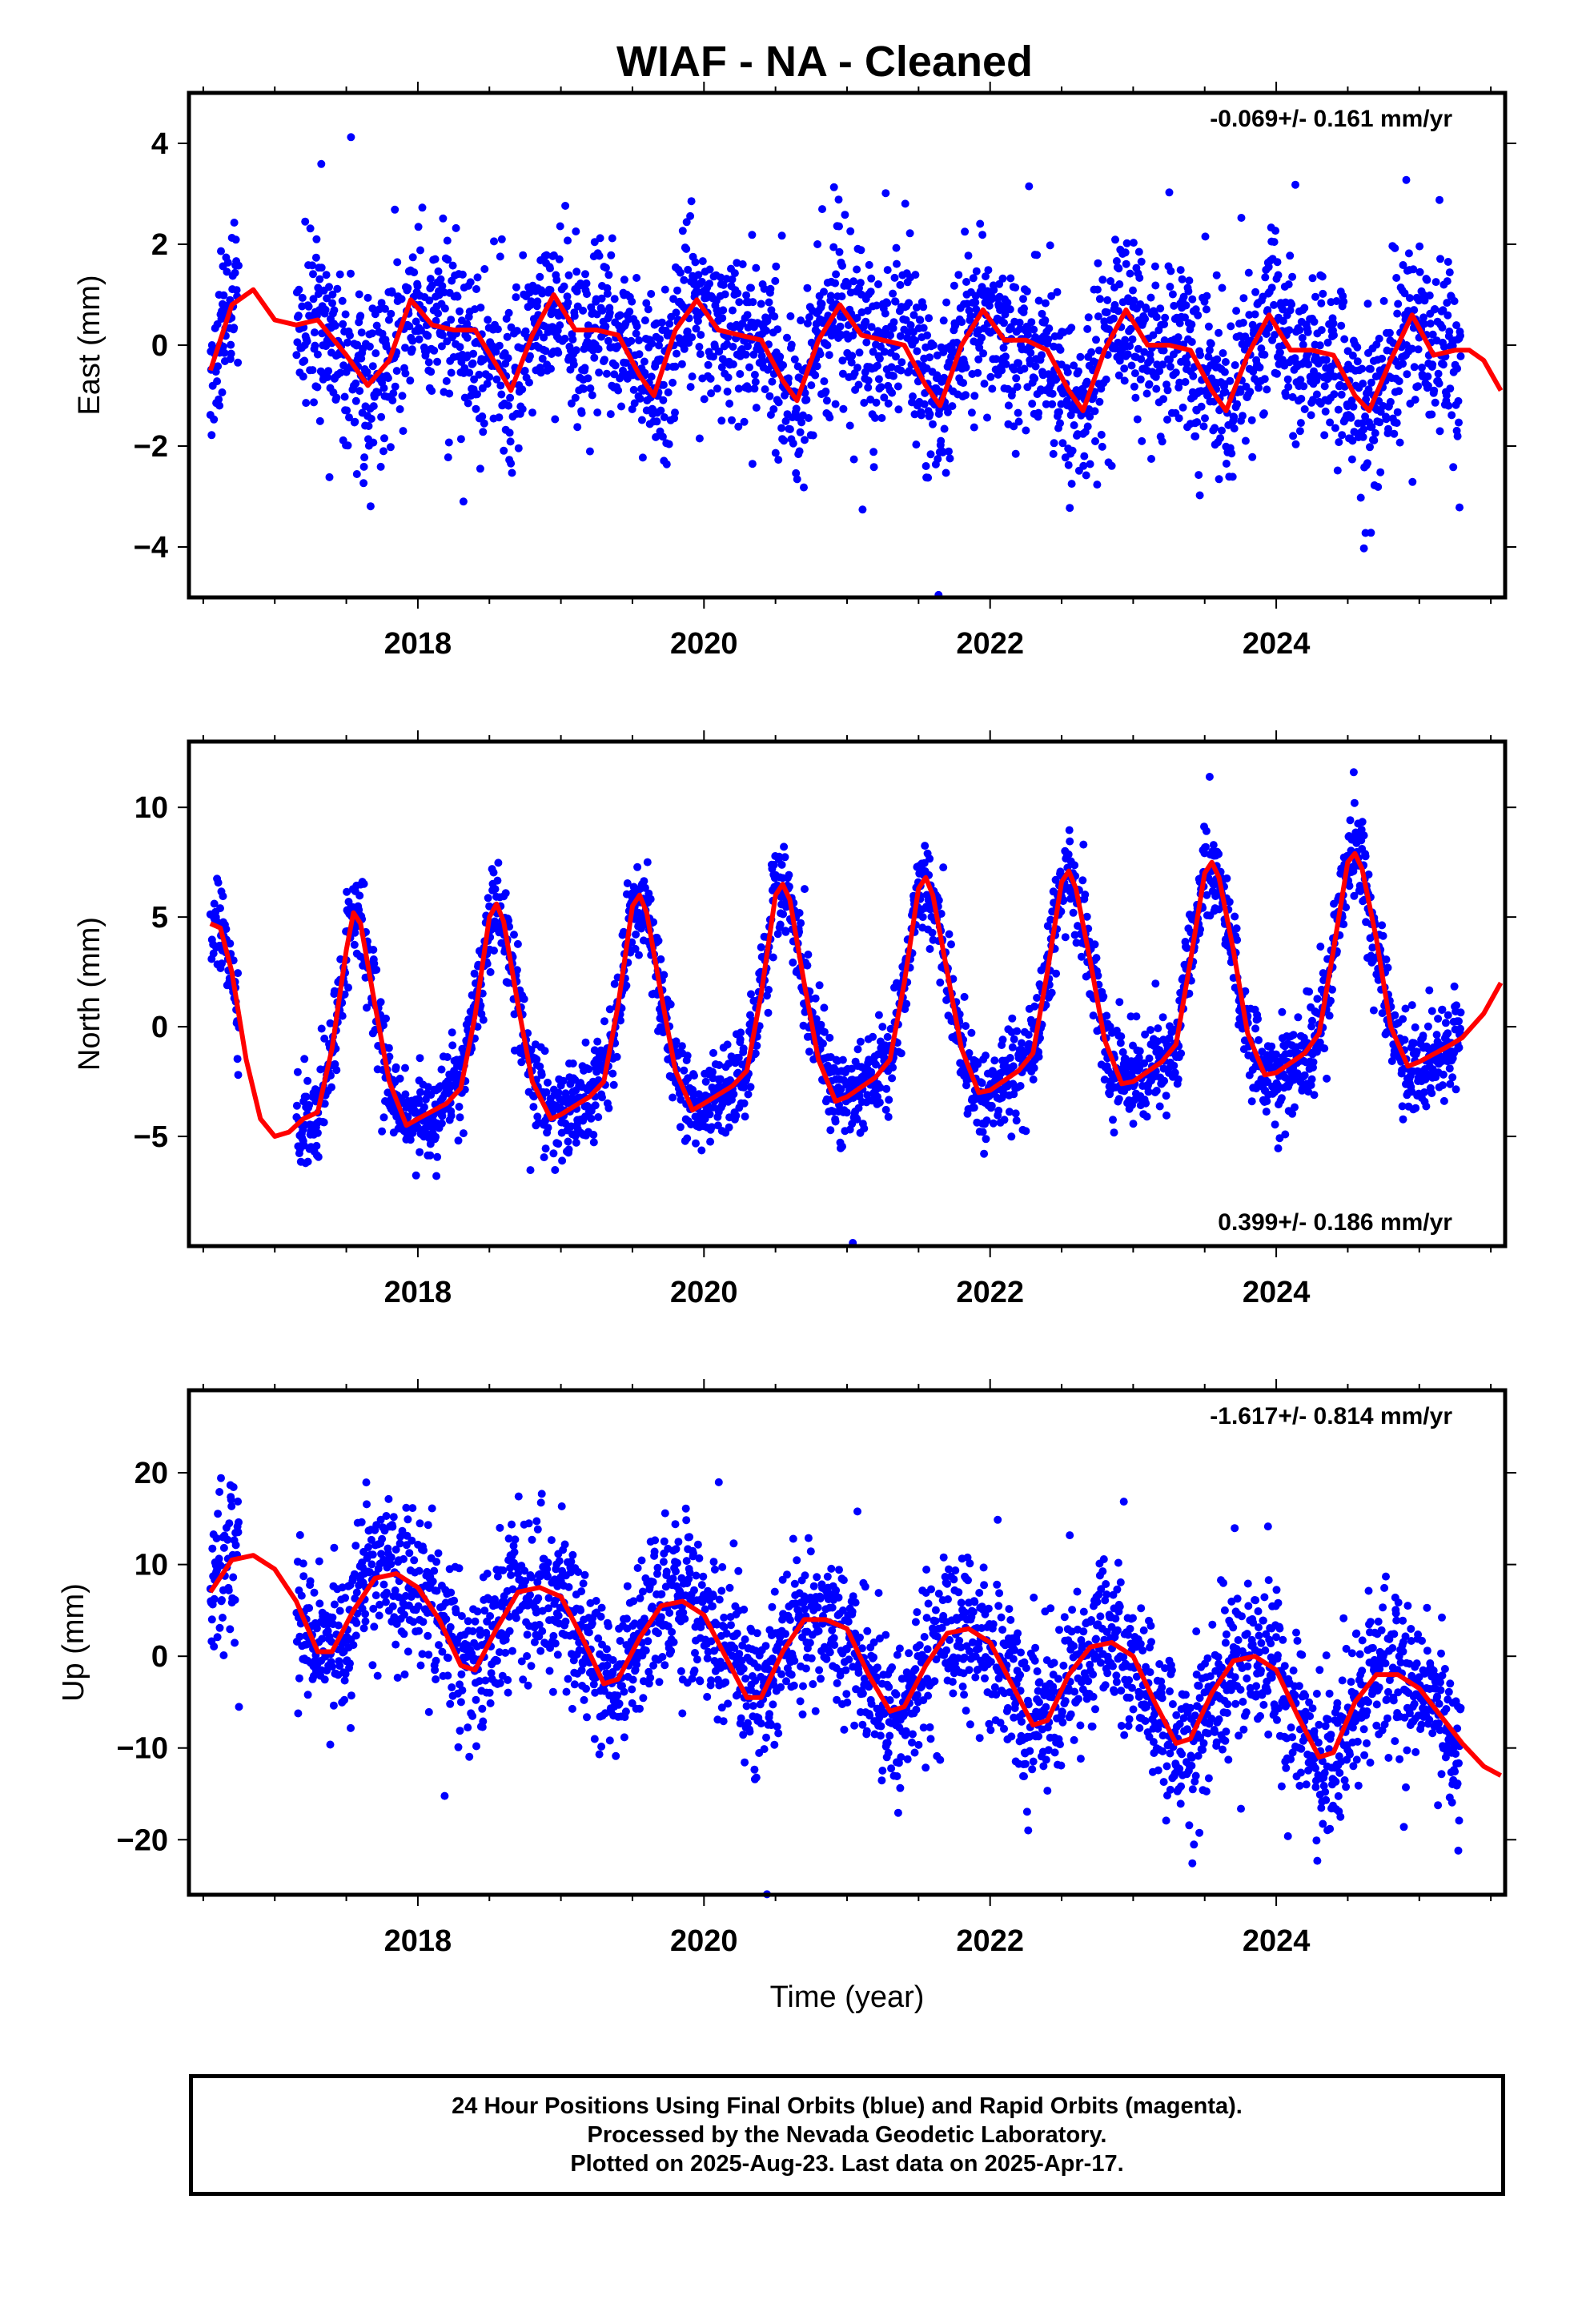 The height and width of the screenshot is (2324, 1582). I want to click on east-xtick-label: 2022, so click(990, 644).